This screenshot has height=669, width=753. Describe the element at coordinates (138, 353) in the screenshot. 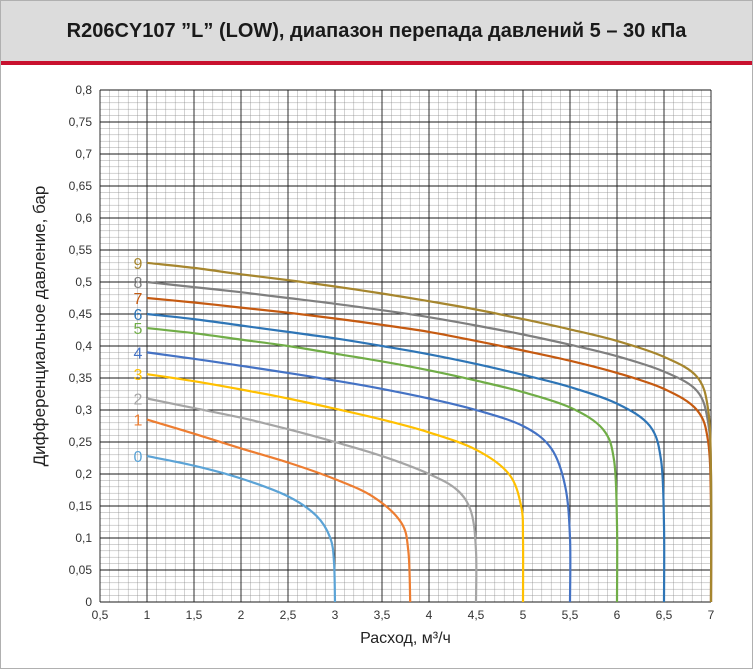

I see `series-label-4: 4` at that location.